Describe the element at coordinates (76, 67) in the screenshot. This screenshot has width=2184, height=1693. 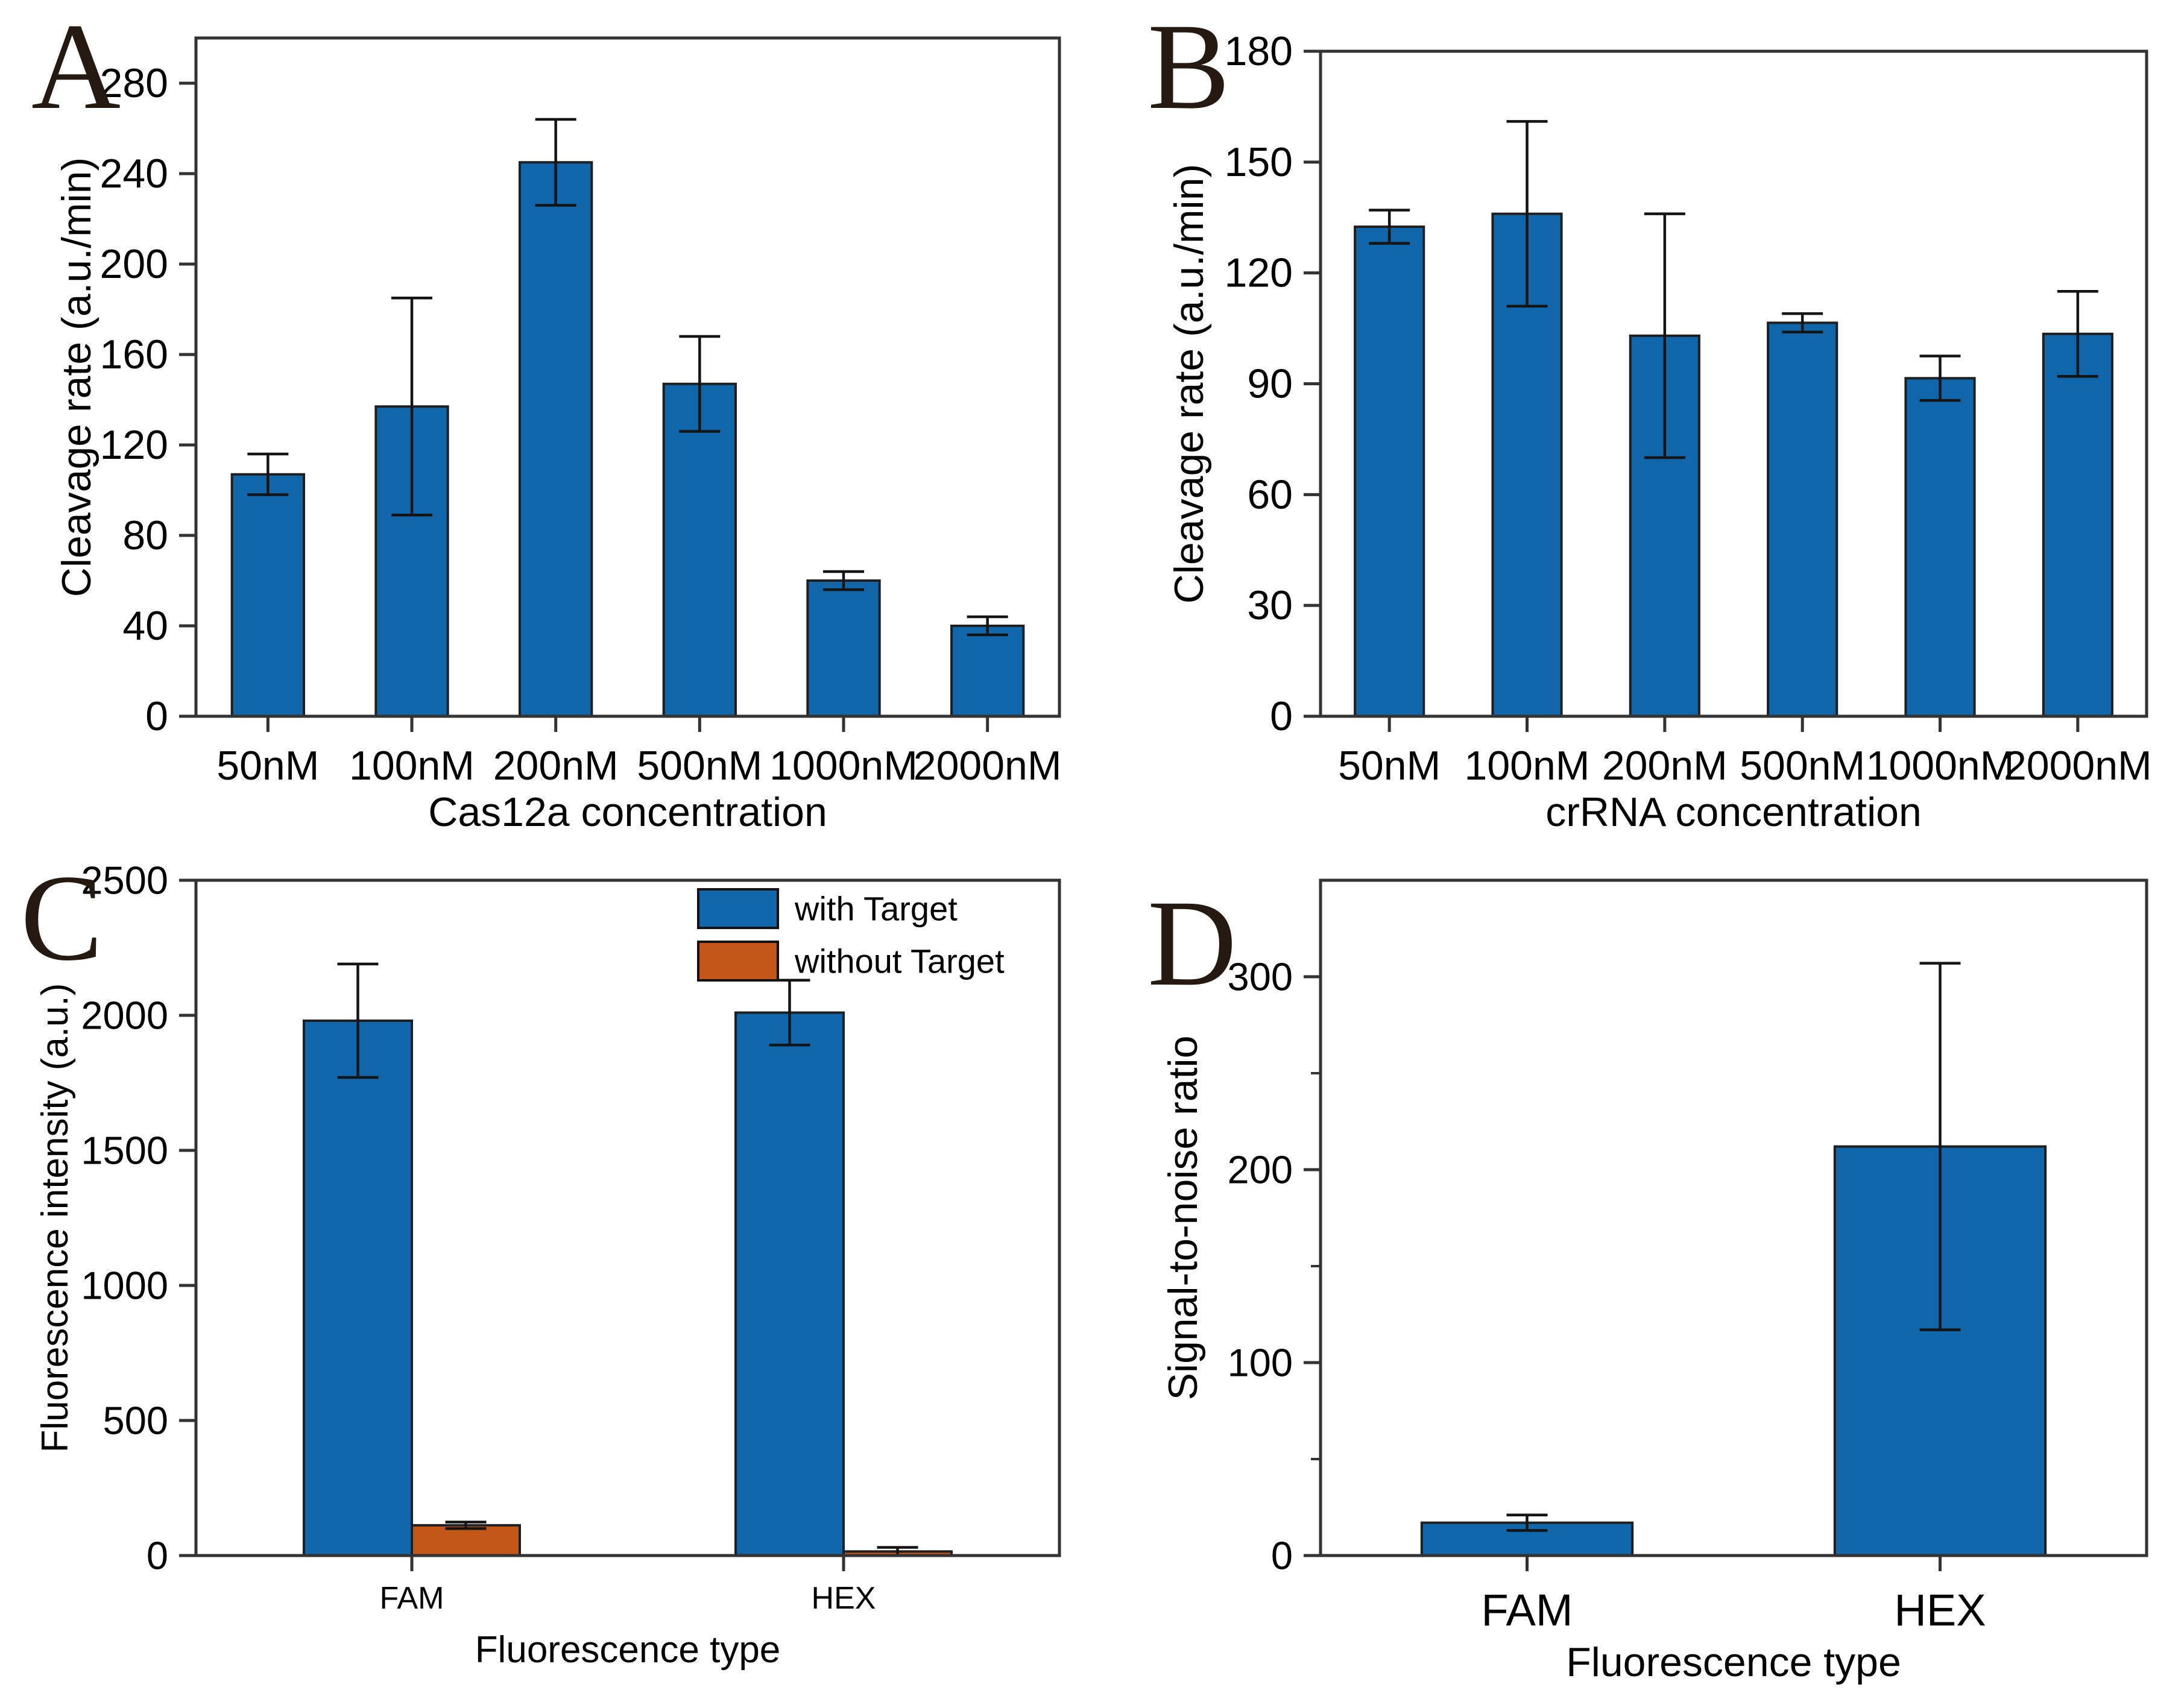
I see `panel-a-label: A` at that location.